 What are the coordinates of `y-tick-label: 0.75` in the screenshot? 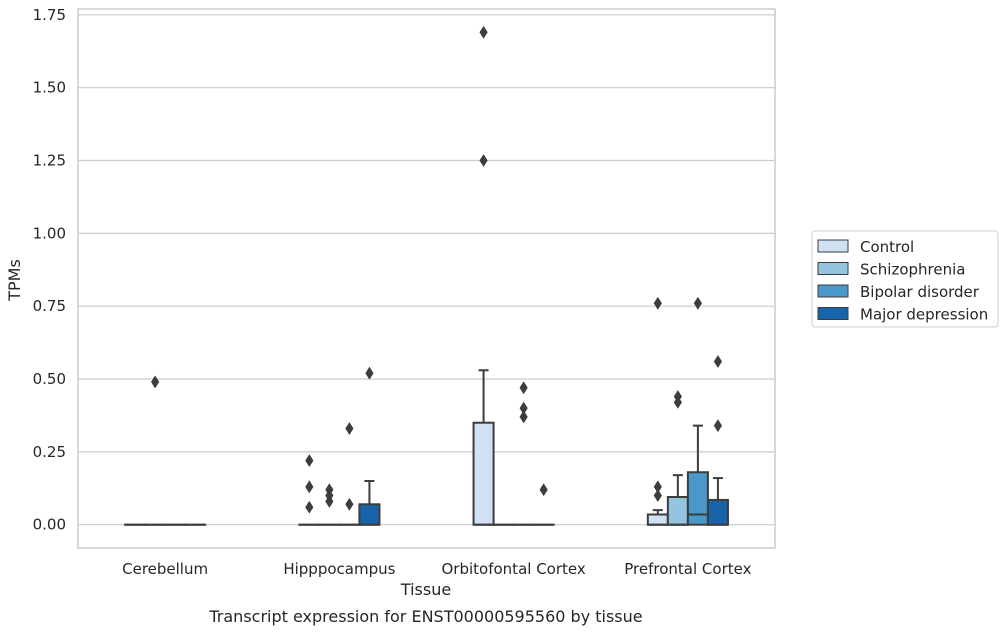 It's located at (49, 306).